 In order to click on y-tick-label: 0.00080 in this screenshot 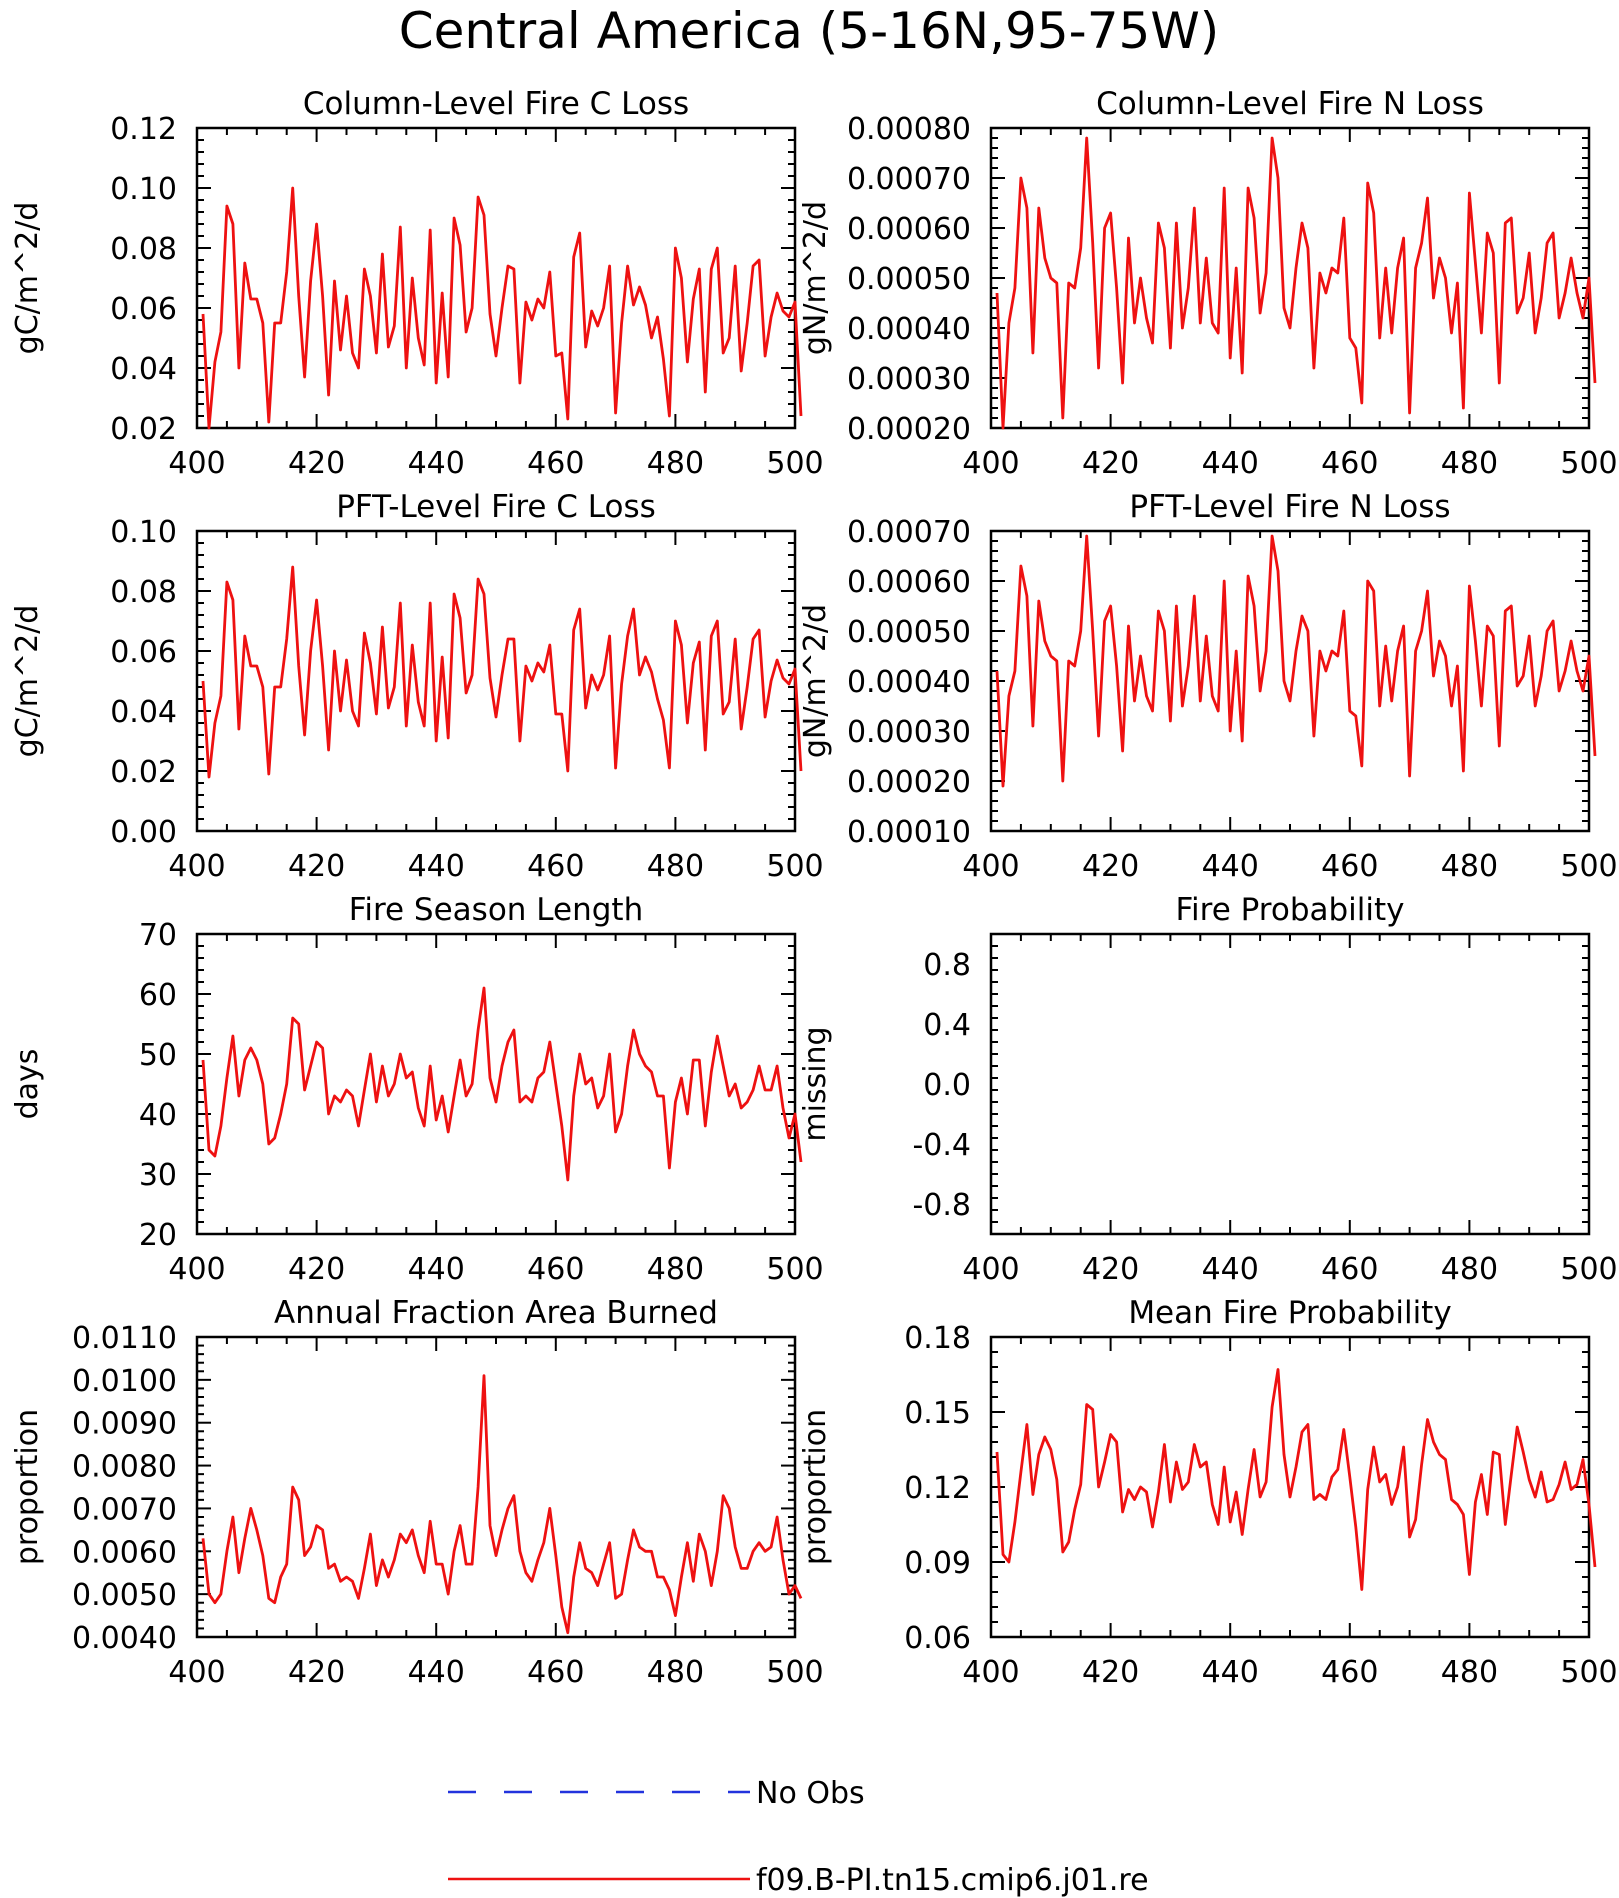, I will do `click(909, 129)`.